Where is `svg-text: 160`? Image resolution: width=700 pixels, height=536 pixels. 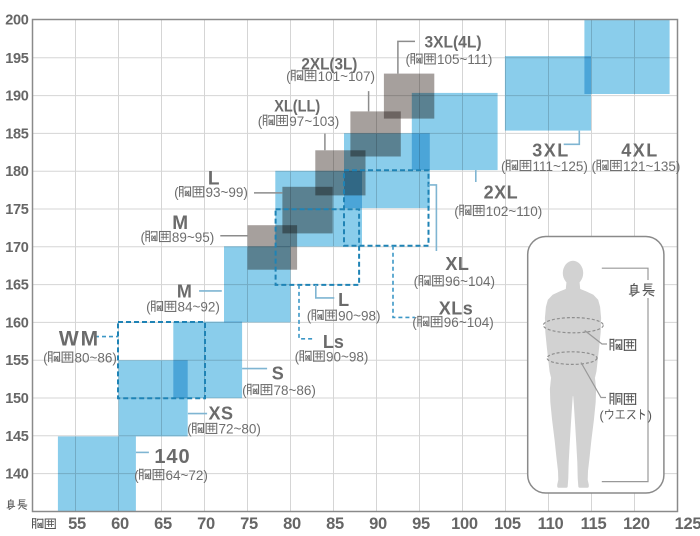
svg-text: 160 is located at coordinates (17, 323).